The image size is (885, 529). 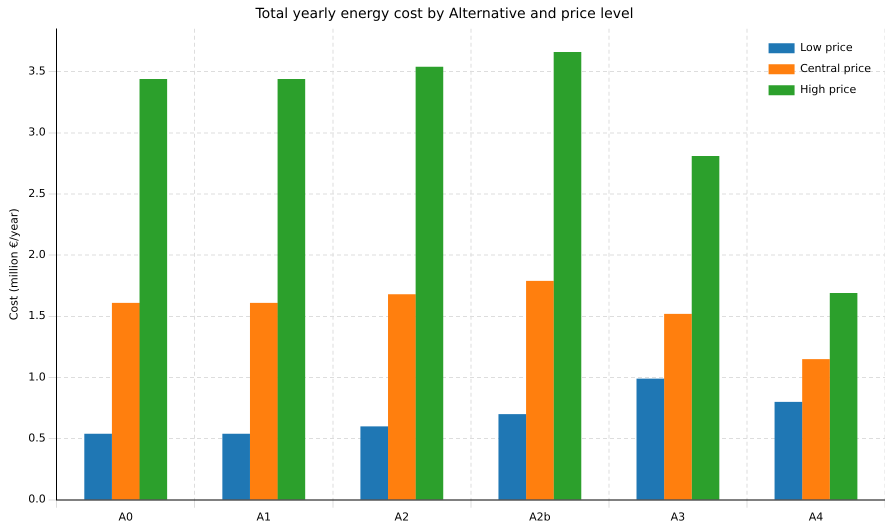 What do you see at coordinates (37, 377) in the screenshot?
I see `y-tick-label: 1.0` at bounding box center [37, 377].